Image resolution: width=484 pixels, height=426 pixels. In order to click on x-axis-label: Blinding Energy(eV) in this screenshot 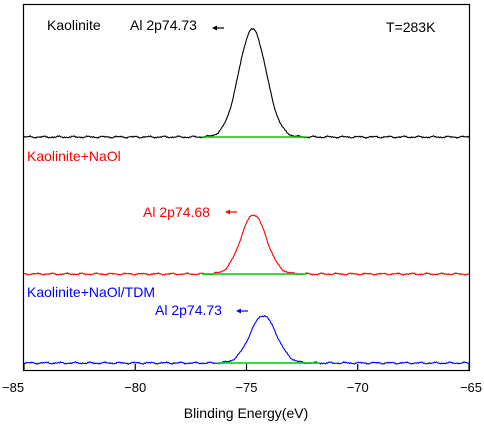, I will do `click(246, 413)`.